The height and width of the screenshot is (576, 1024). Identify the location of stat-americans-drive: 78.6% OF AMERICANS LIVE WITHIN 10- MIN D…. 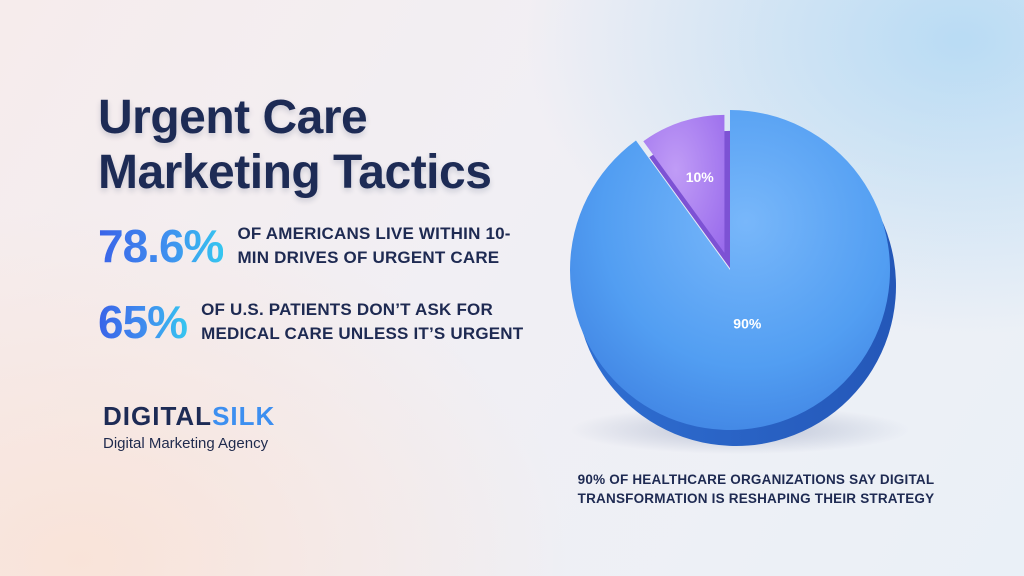
(304, 246).